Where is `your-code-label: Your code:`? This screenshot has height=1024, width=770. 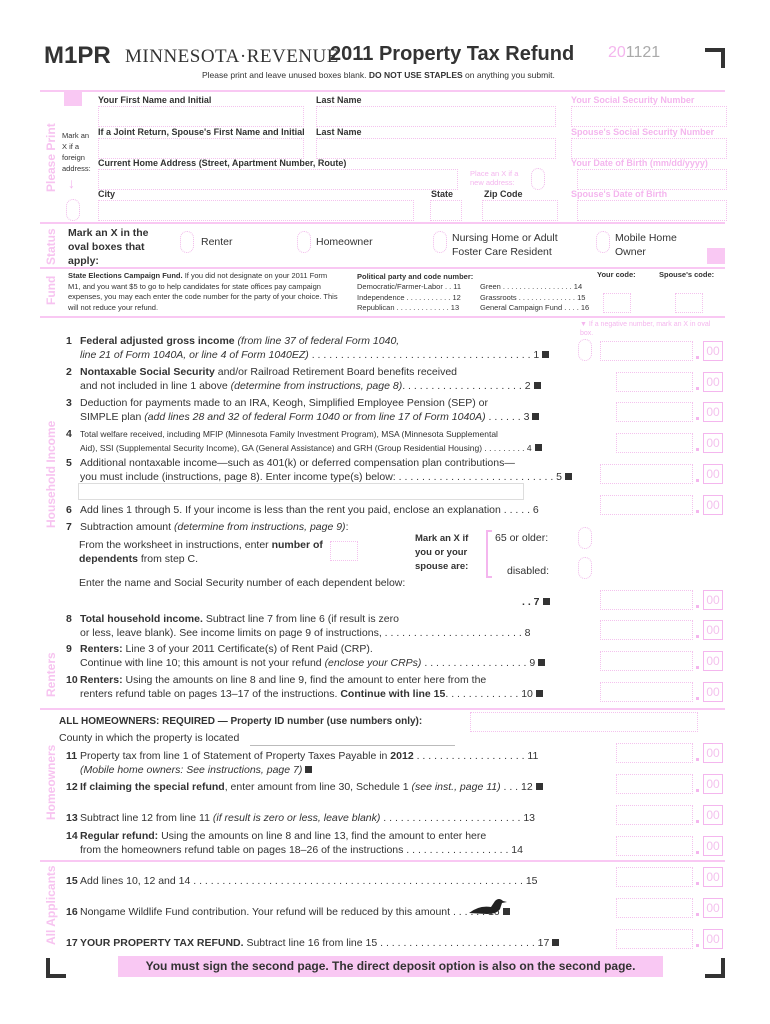 your-code-label: Your code: is located at coordinates (616, 274).